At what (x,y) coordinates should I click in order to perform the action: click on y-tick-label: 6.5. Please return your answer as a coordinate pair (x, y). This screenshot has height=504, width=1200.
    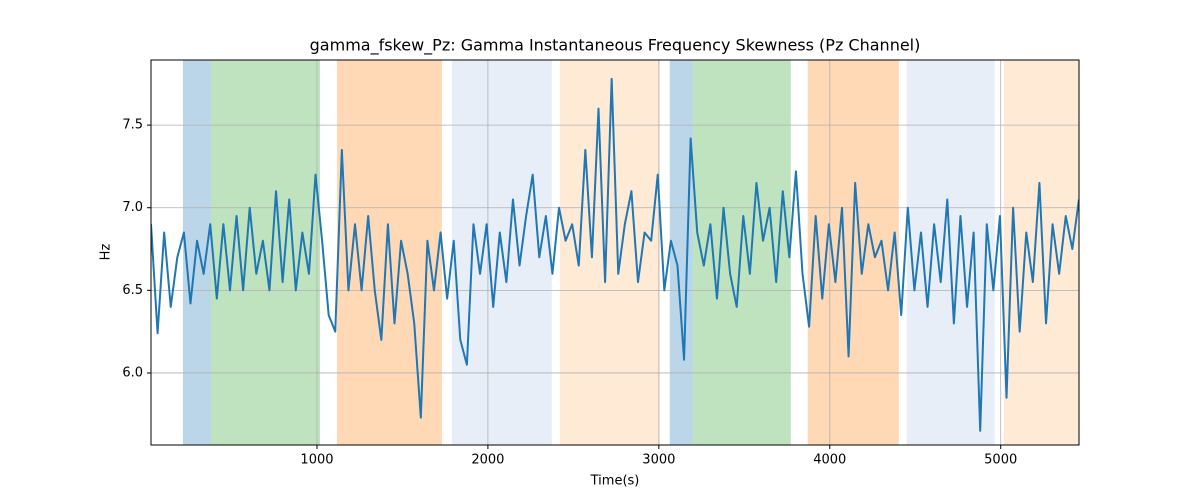
    Looking at the image, I should click on (132, 290).